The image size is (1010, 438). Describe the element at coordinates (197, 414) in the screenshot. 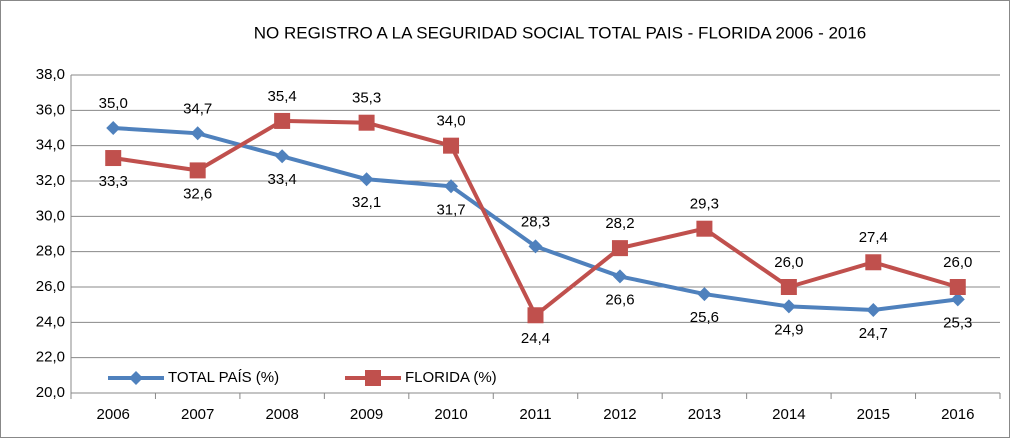

I see `x-tick-label: 2007` at that location.